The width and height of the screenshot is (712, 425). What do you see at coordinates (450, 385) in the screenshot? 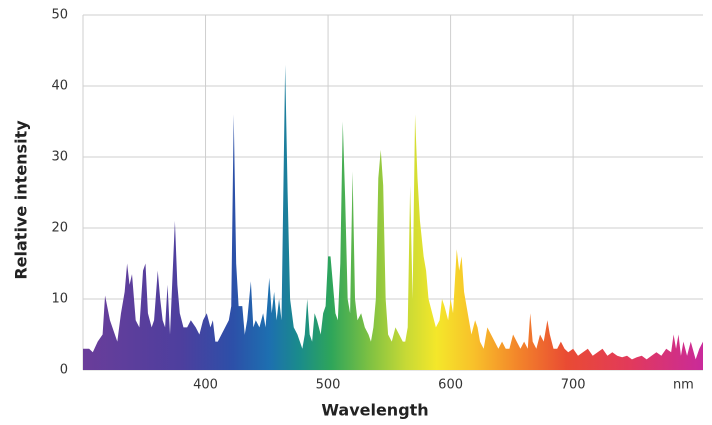
I see `x-tick-label: 600` at bounding box center [450, 385].